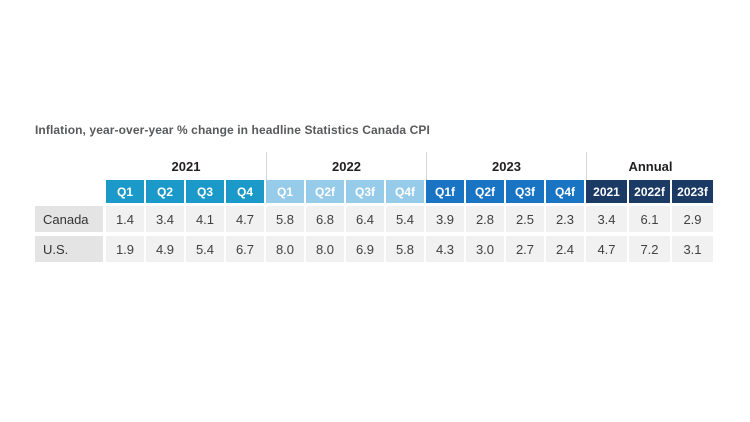  Describe the element at coordinates (486, 249) in the screenshot. I see `data-cell: 3.0` at that location.